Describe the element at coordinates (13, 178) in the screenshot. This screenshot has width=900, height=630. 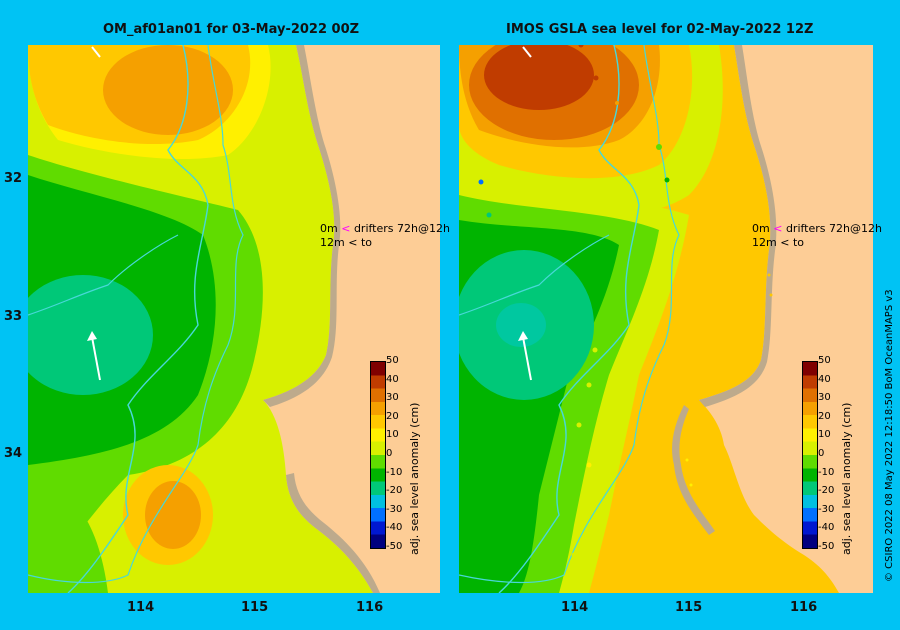
I see `y-tick-label: 32` at that location.